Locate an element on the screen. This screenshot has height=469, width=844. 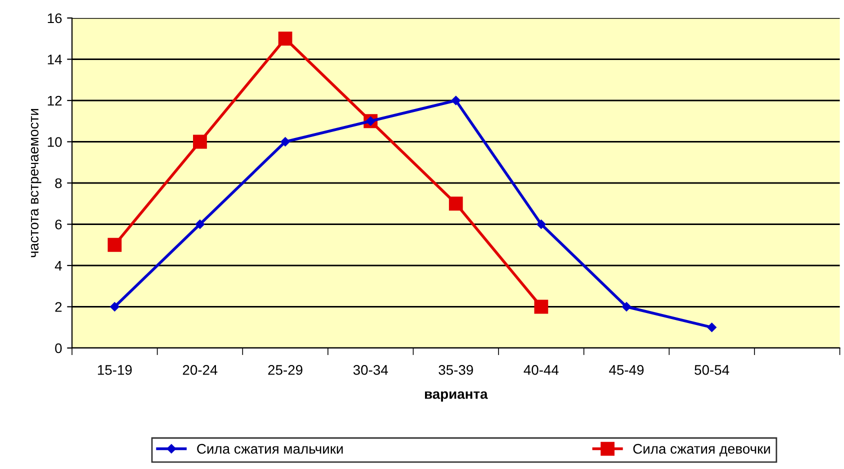
x-axis-title: варианта is located at coordinates (456, 396).